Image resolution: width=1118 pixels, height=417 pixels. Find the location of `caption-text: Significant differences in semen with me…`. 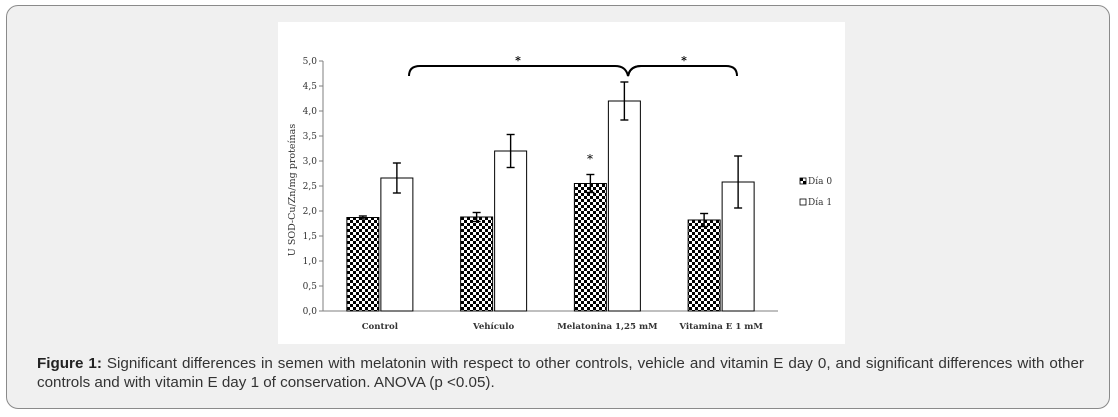

caption-text: Significant differences in semen with me… is located at coordinates (560, 373).